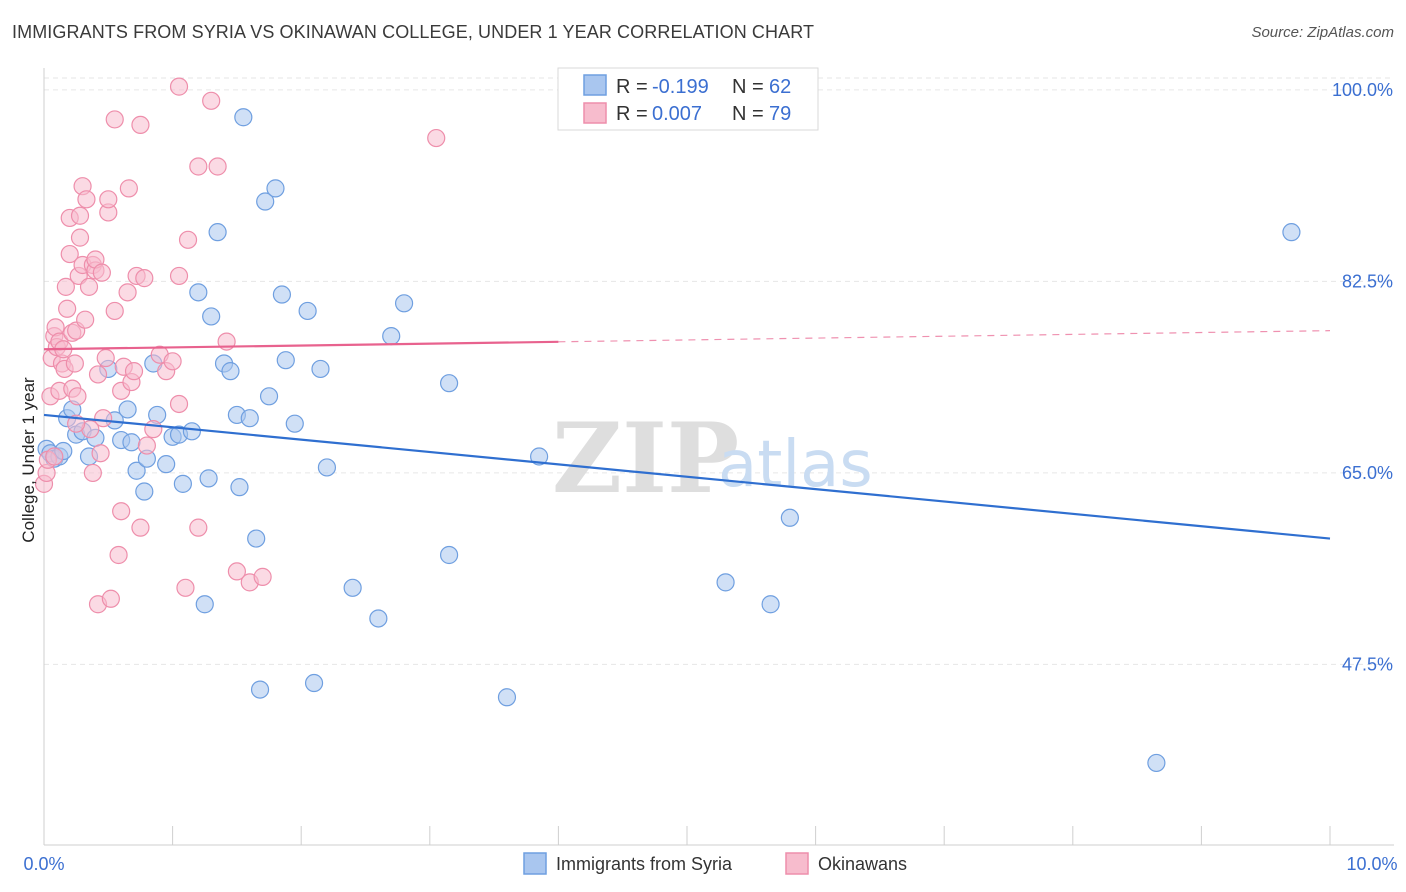 This screenshot has height=892, width=1406. I want to click on chart-source: Source: ZipAtlas.com, so click(1322, 32).